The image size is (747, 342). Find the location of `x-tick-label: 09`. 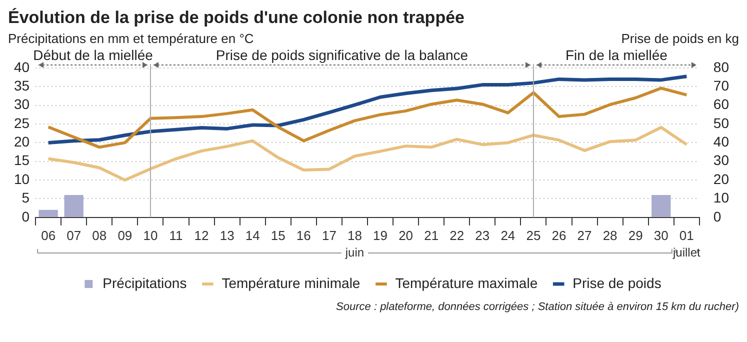

x-tick-label: 09 is located at coordinates (125, 235).